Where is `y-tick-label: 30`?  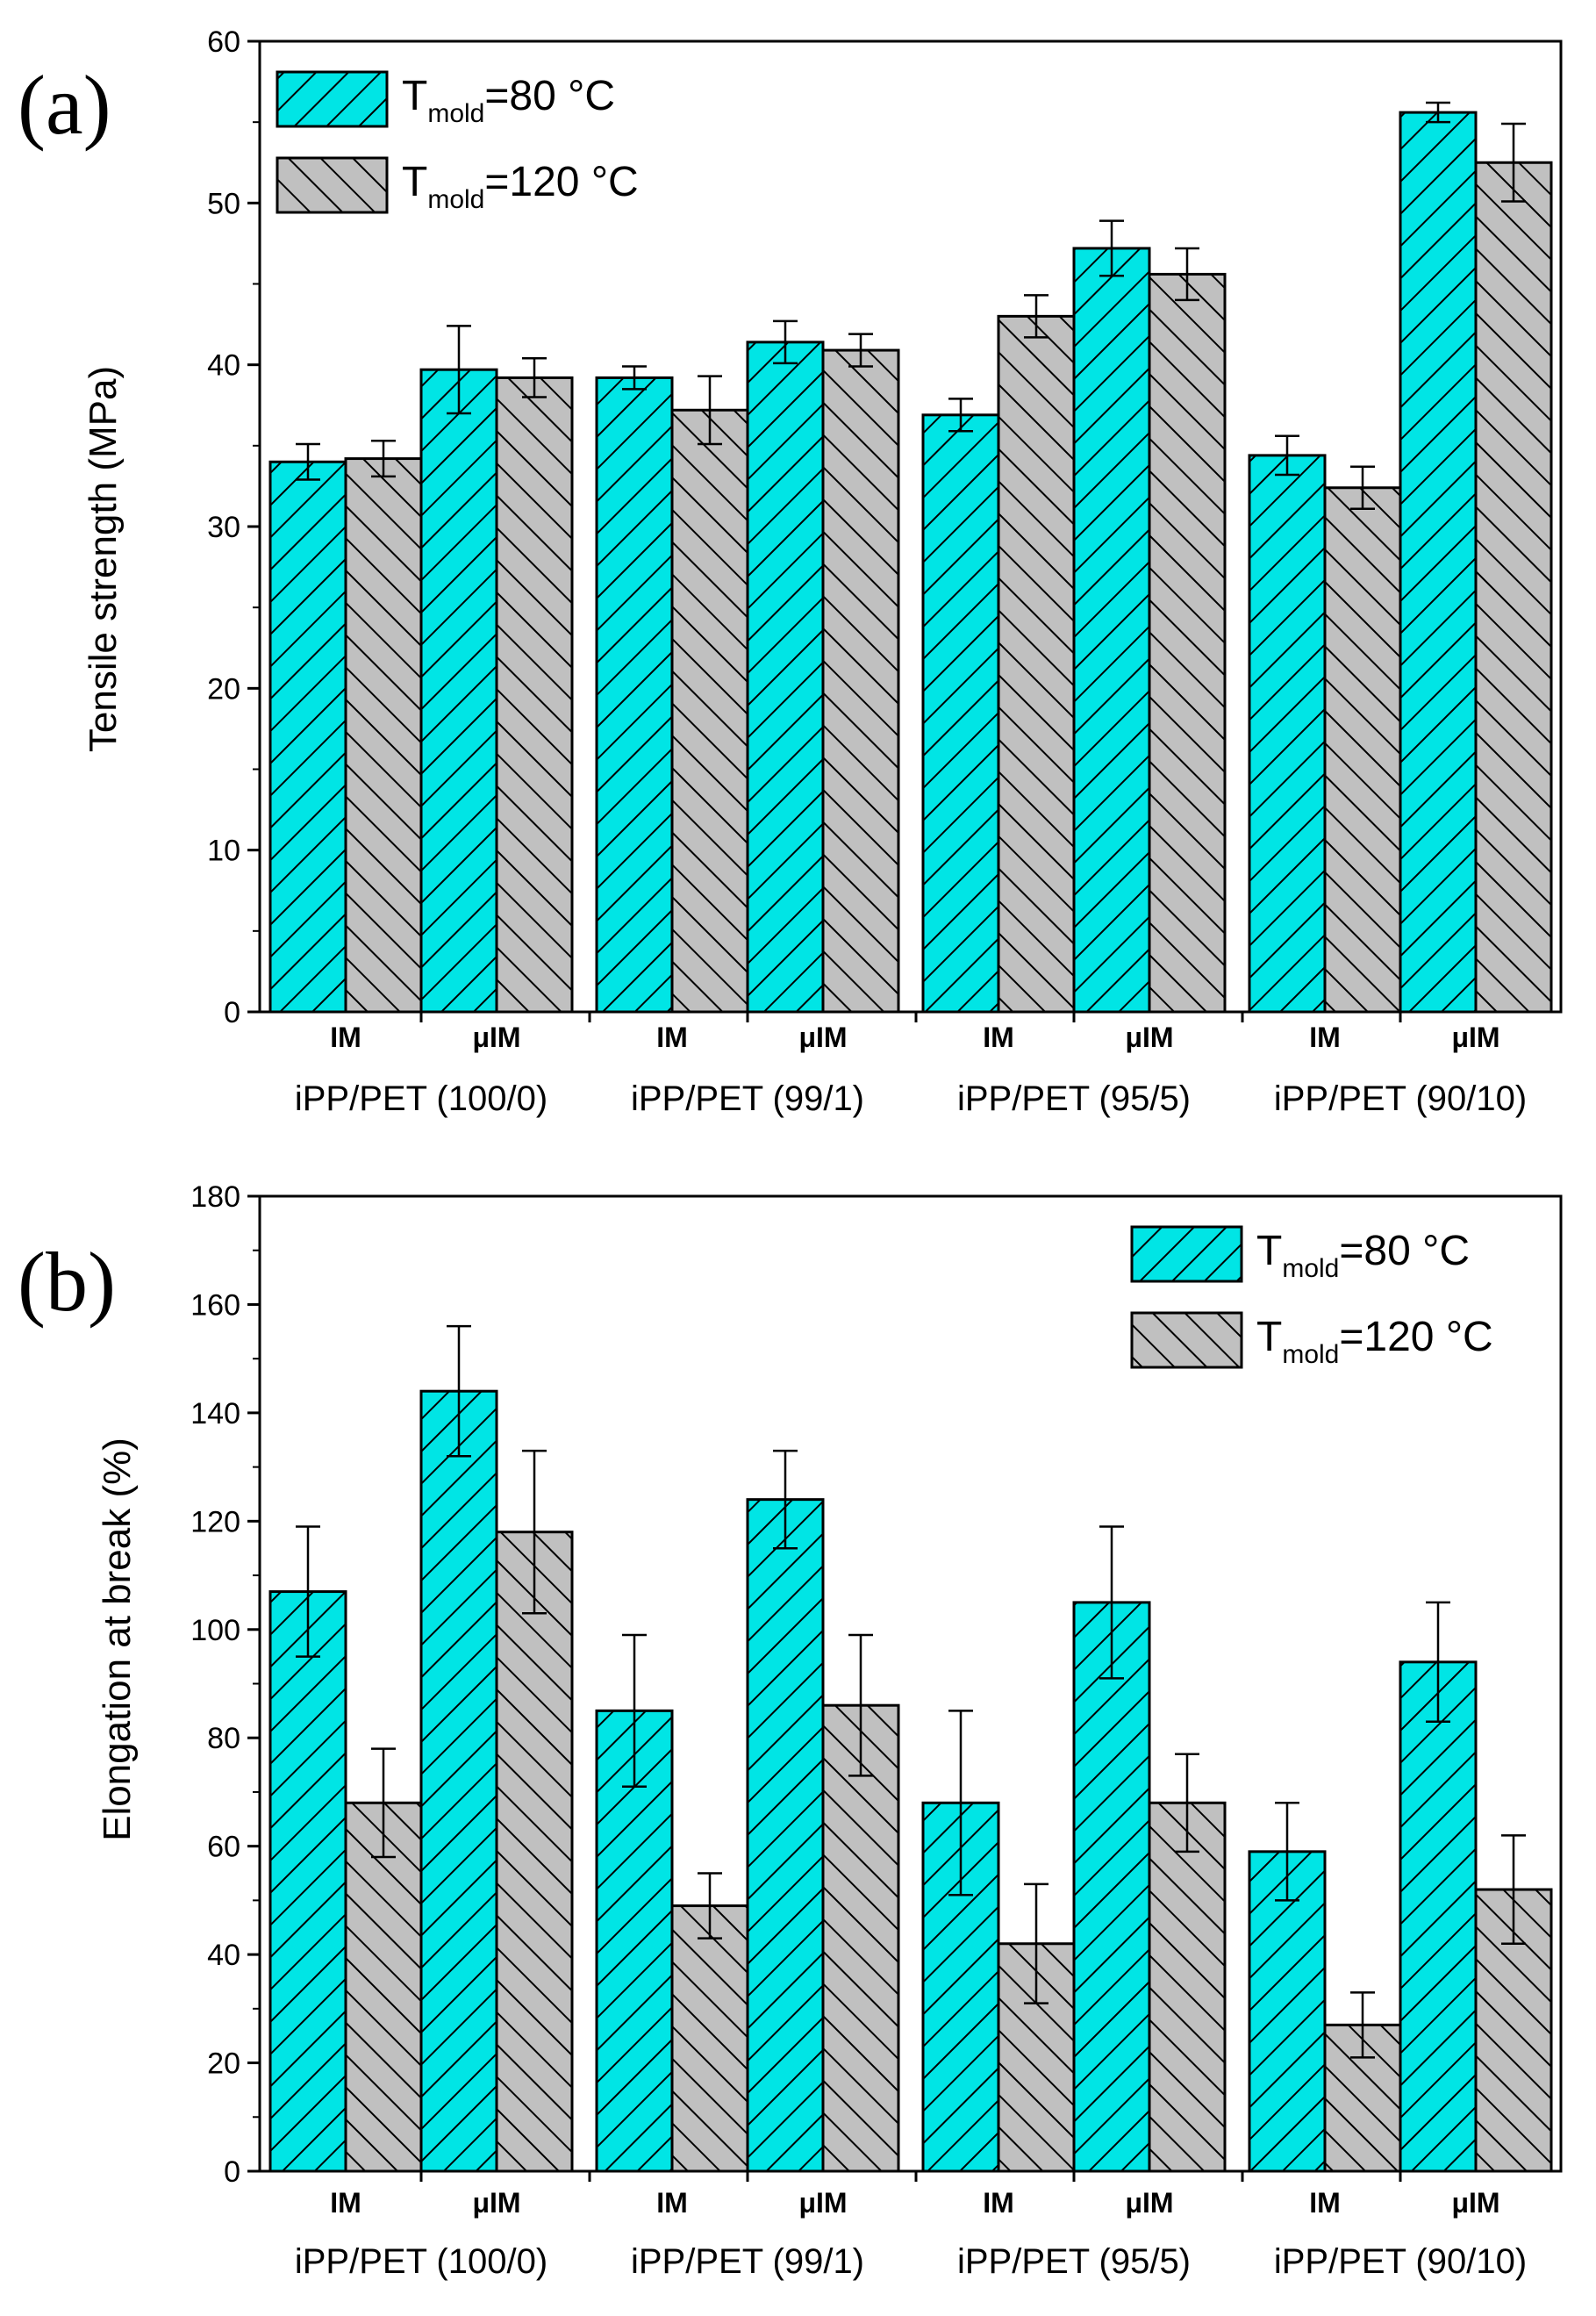 y-tick-label: 30 is located at coordinates (223, 527).